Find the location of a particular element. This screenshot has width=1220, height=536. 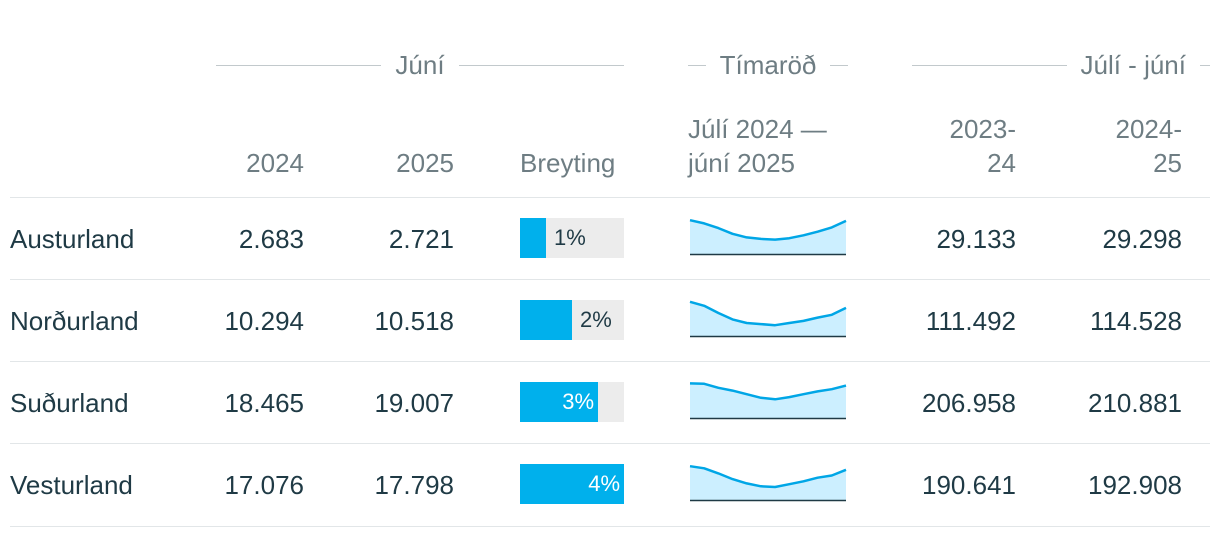

column-header-2024-25-line2: 25 is located at coordinates (1167, 163).